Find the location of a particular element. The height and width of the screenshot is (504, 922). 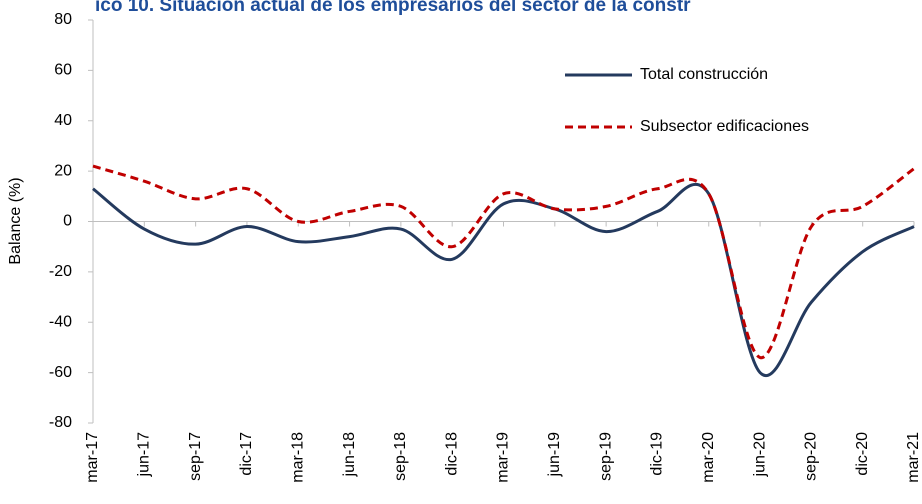

y-tick-label: -60 is located at coordinates (60, 372).